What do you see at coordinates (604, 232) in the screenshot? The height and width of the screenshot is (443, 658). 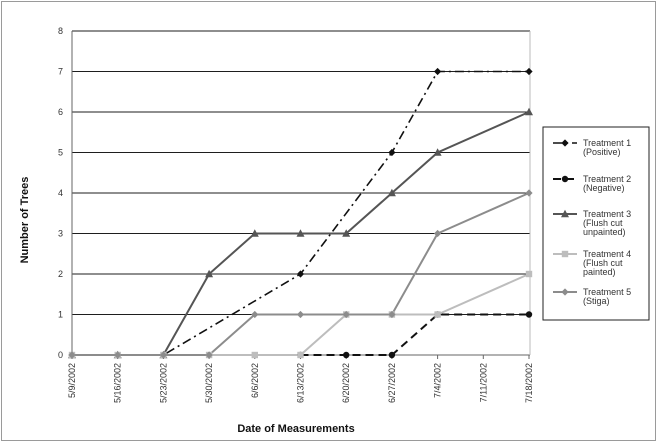 I see `legend-label: unpainted)` at bounding box center [604, 232].